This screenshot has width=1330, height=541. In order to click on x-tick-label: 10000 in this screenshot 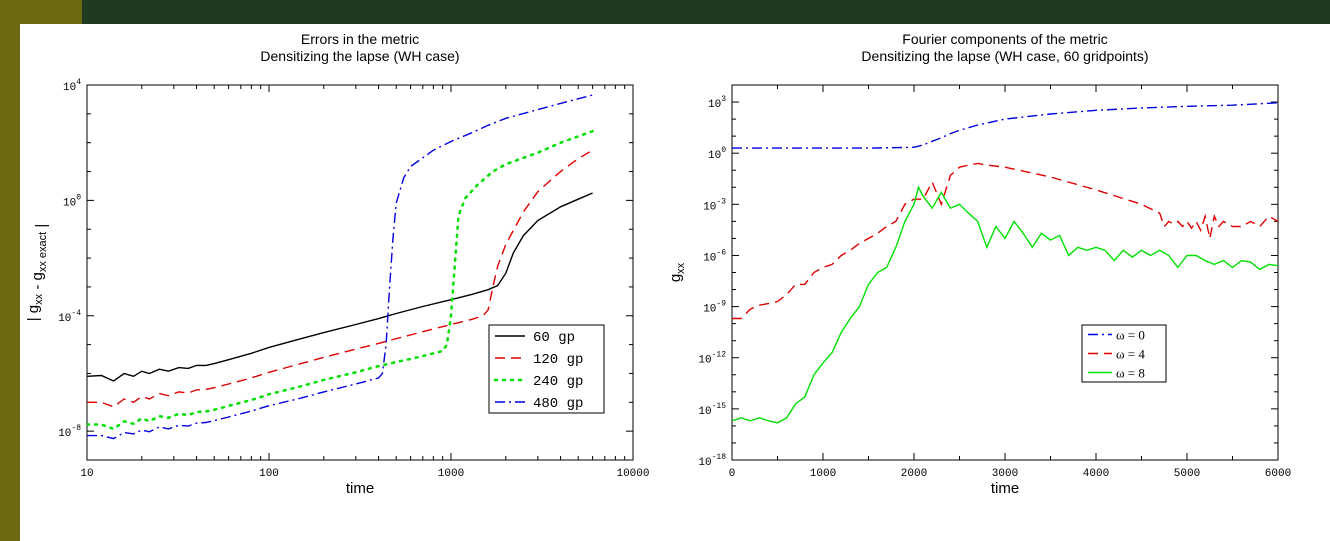, I will do `click(632, 474)`.